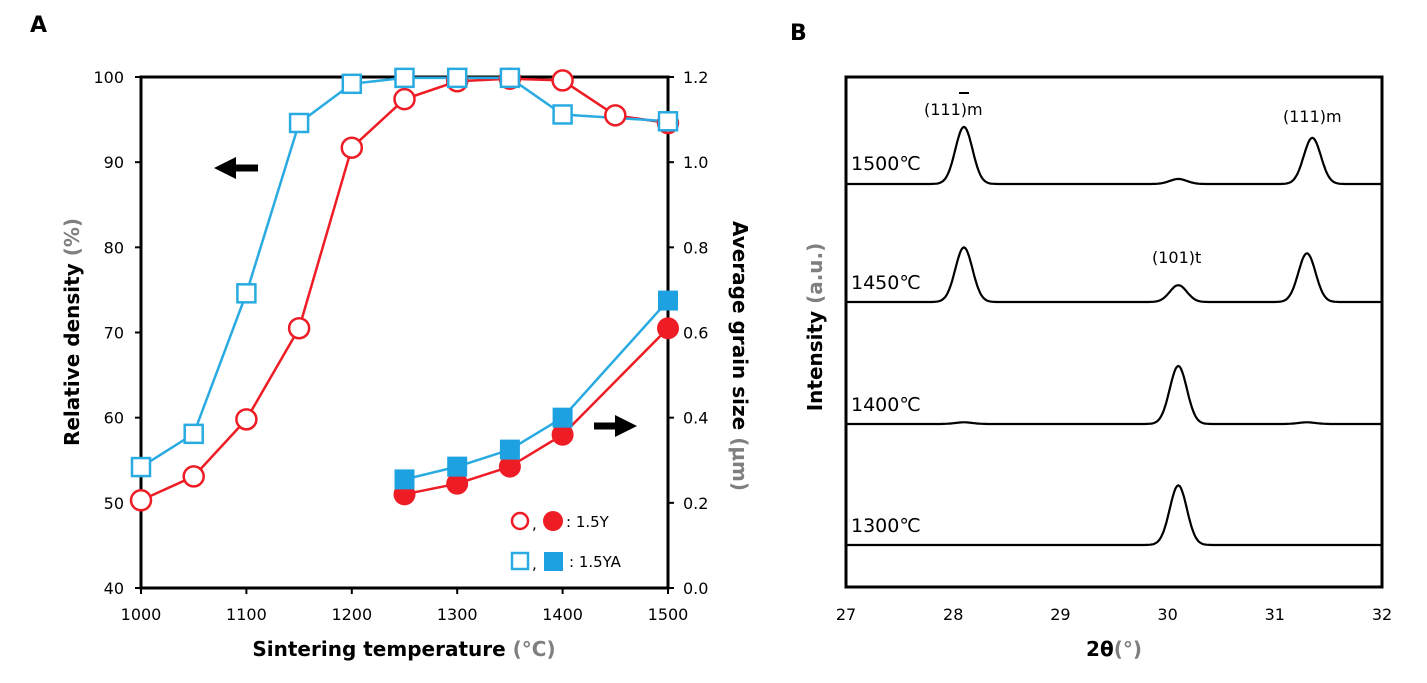 The image size is (1427, 683). I want to click on panel-b-y-axis-unit: (a.u.), so click(815, 273).